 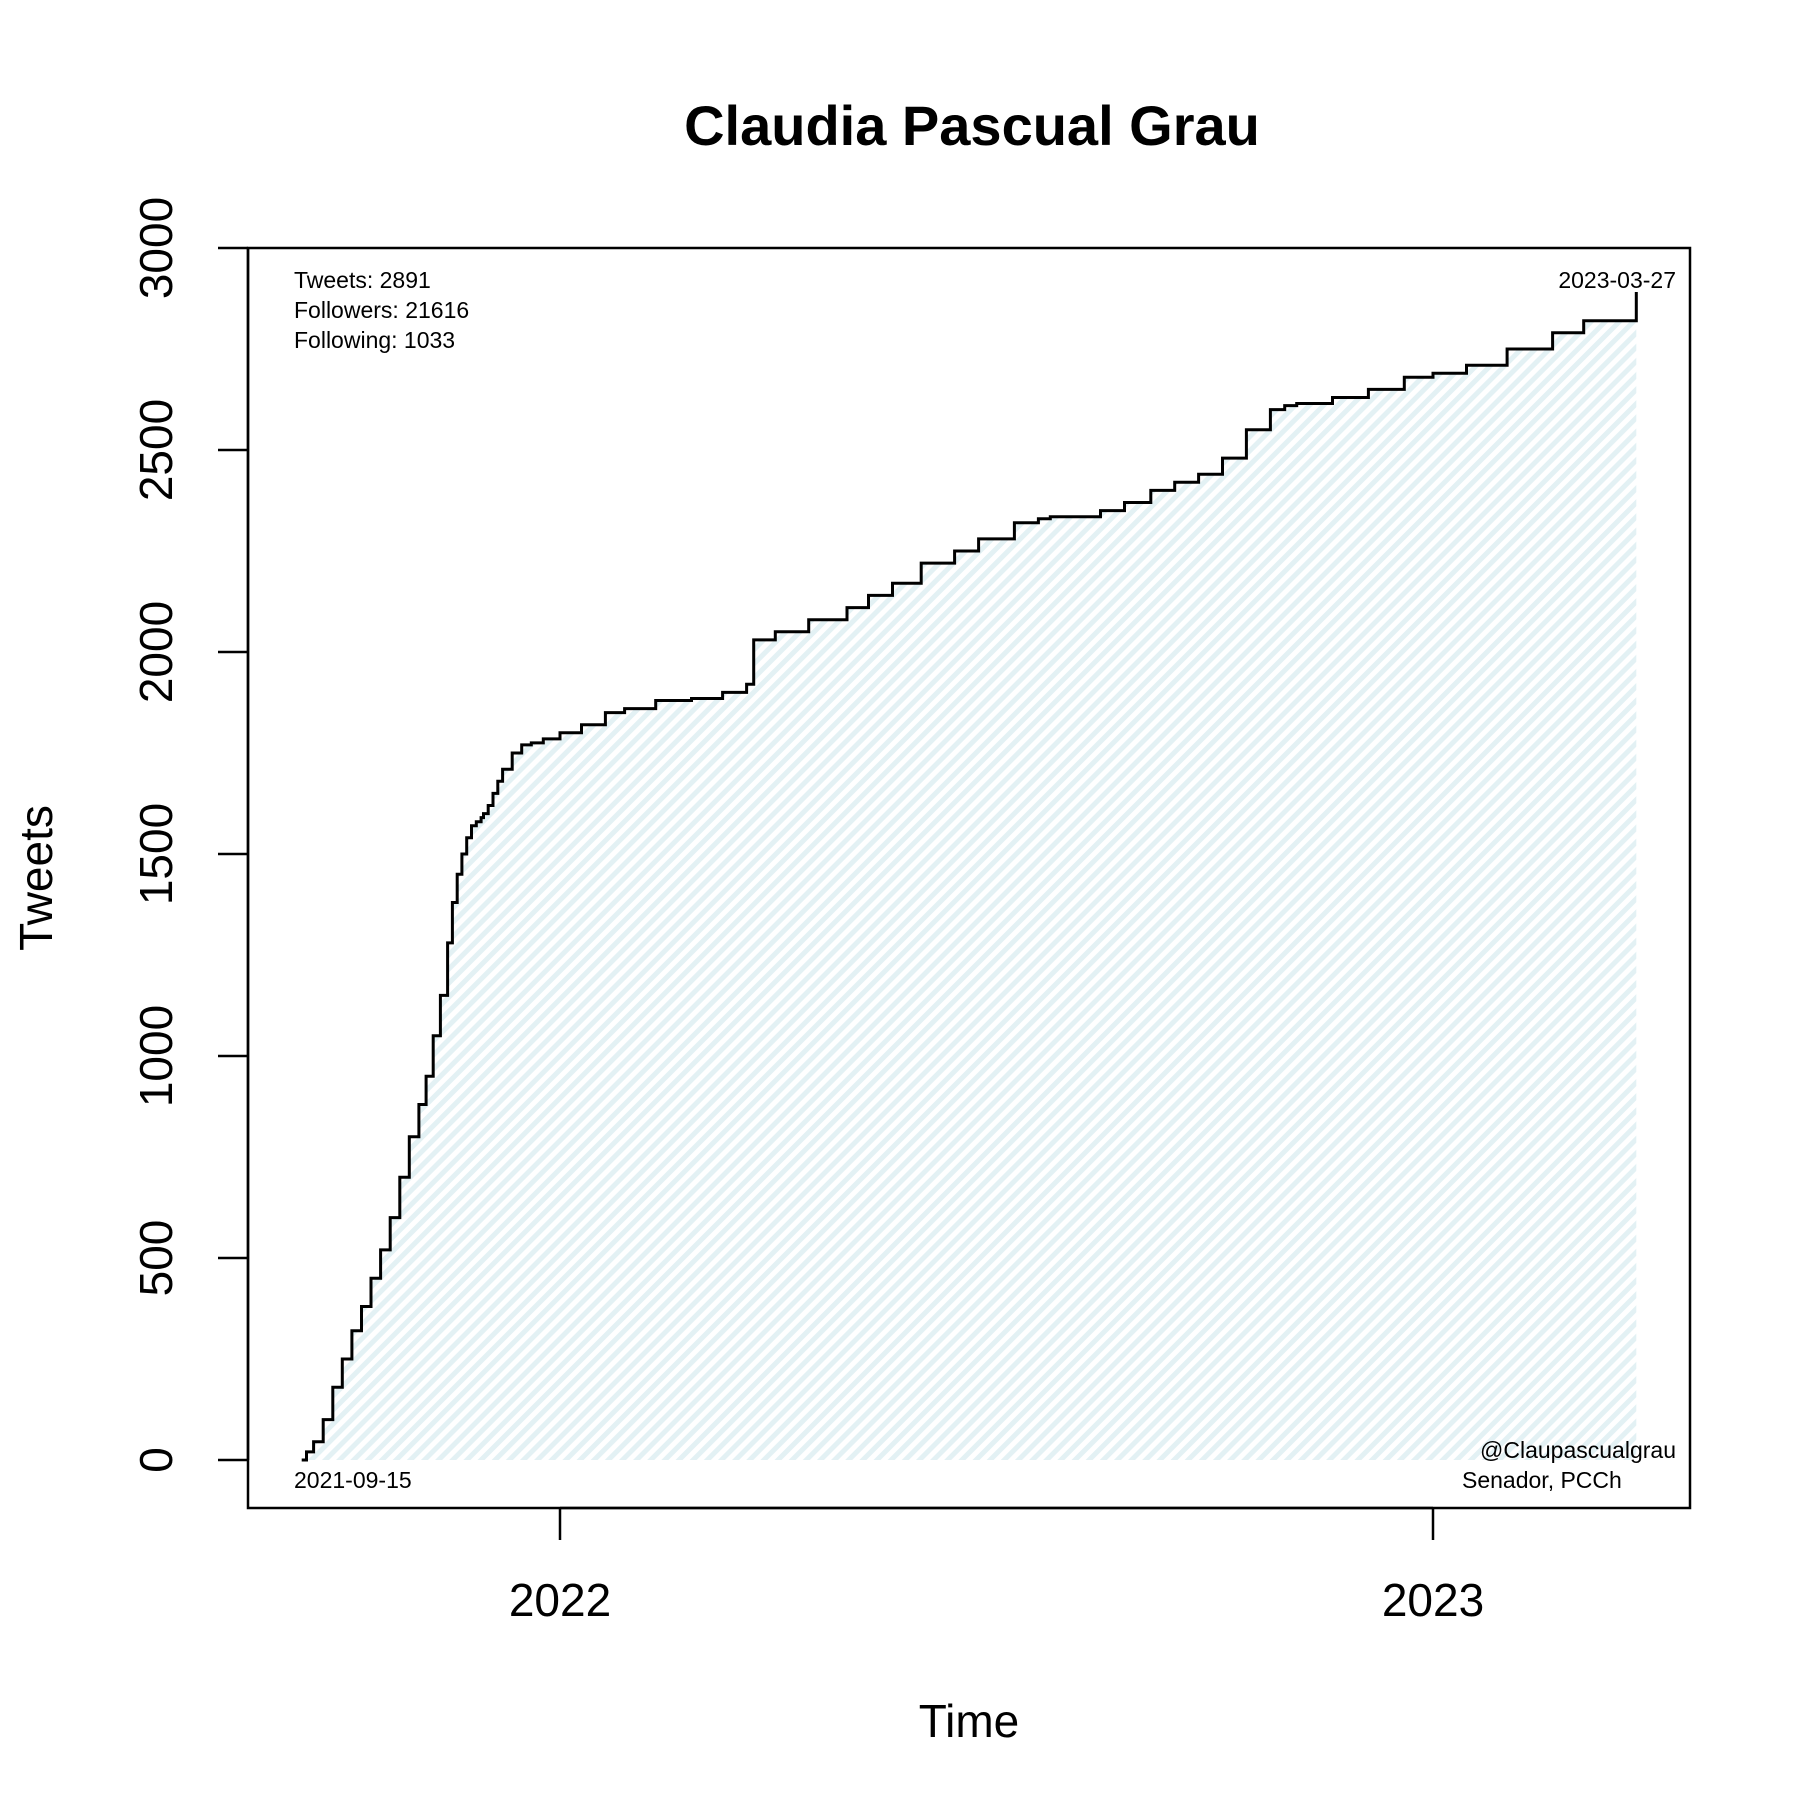 What do you see at coordinates (156, 248) in the screenshot?
I see `y-tick-label: 3000` at bounding box center [156, 248].